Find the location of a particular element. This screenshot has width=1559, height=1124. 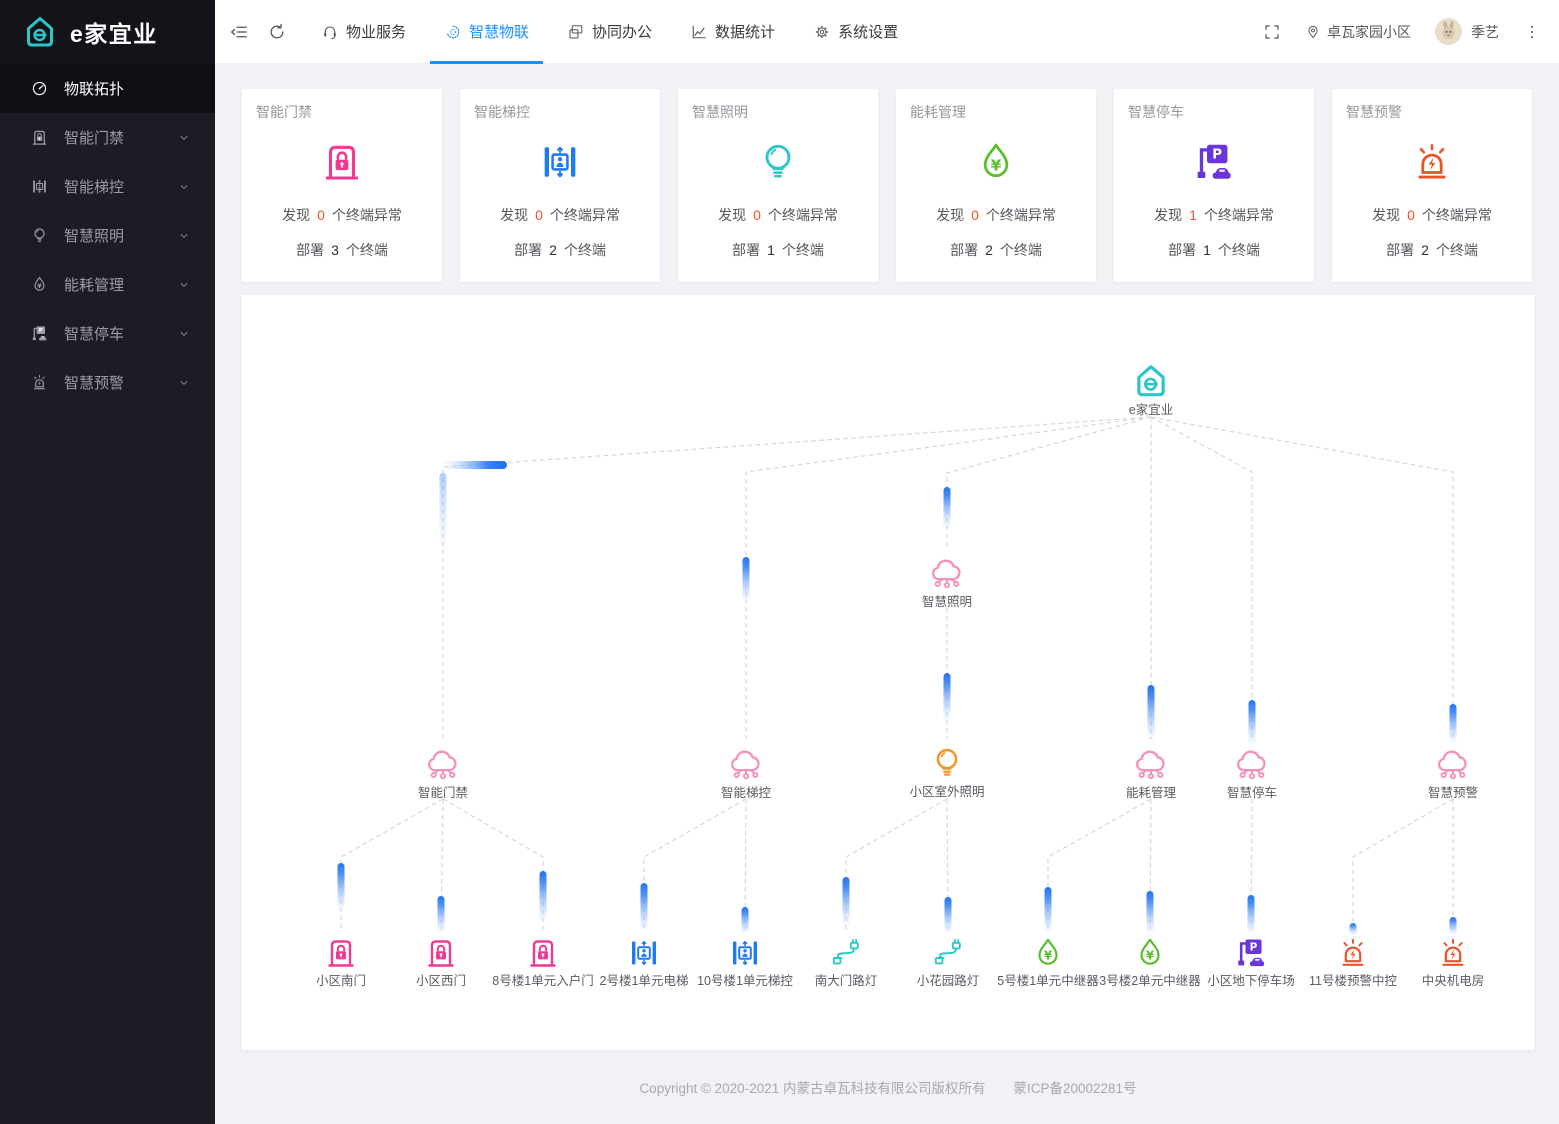

card-title: 智能梯控 is located at coordinates (502, 112).